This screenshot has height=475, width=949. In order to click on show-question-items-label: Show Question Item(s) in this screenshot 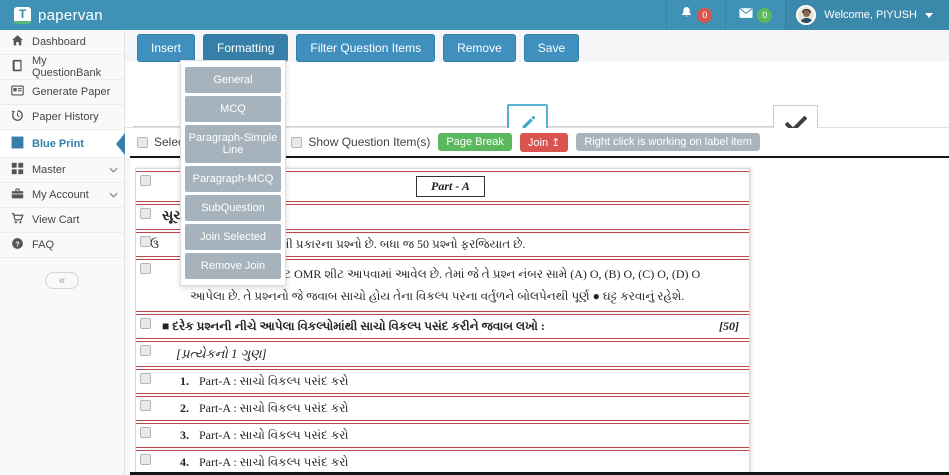, I will do `click(369, 142)`.